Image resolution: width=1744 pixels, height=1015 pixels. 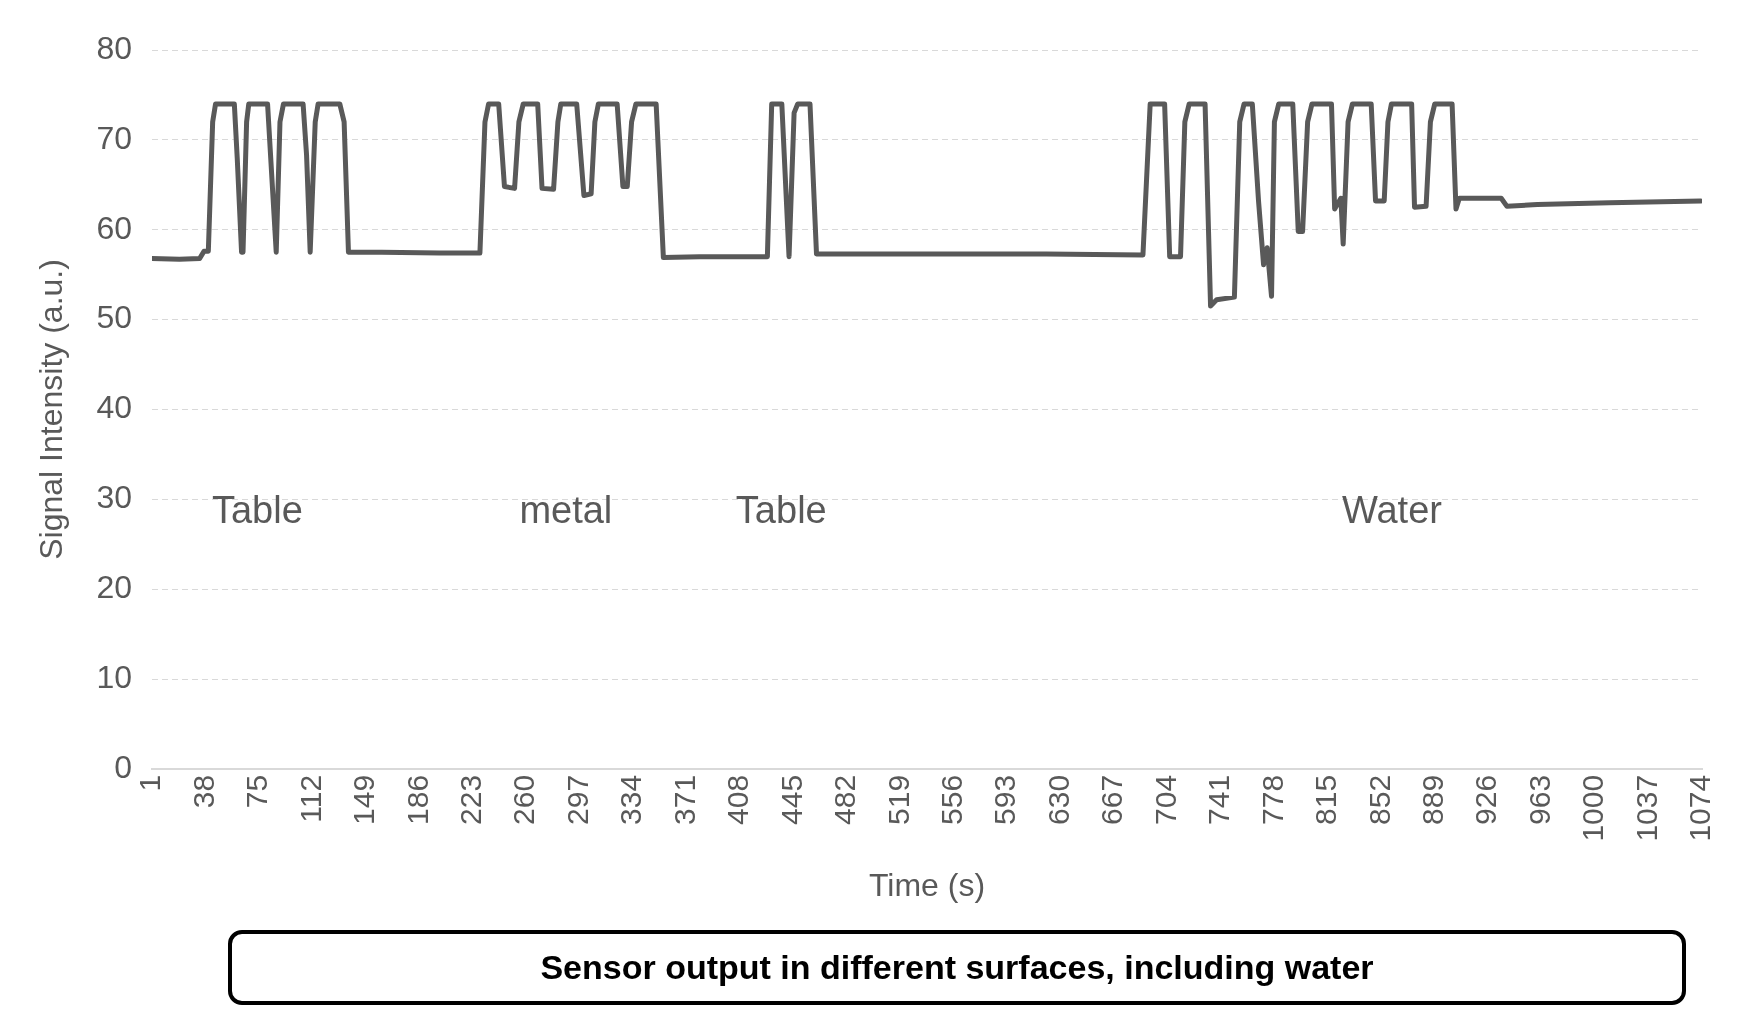 I want to click on x-tick-label: 1074, so click(x=1700, y=808).